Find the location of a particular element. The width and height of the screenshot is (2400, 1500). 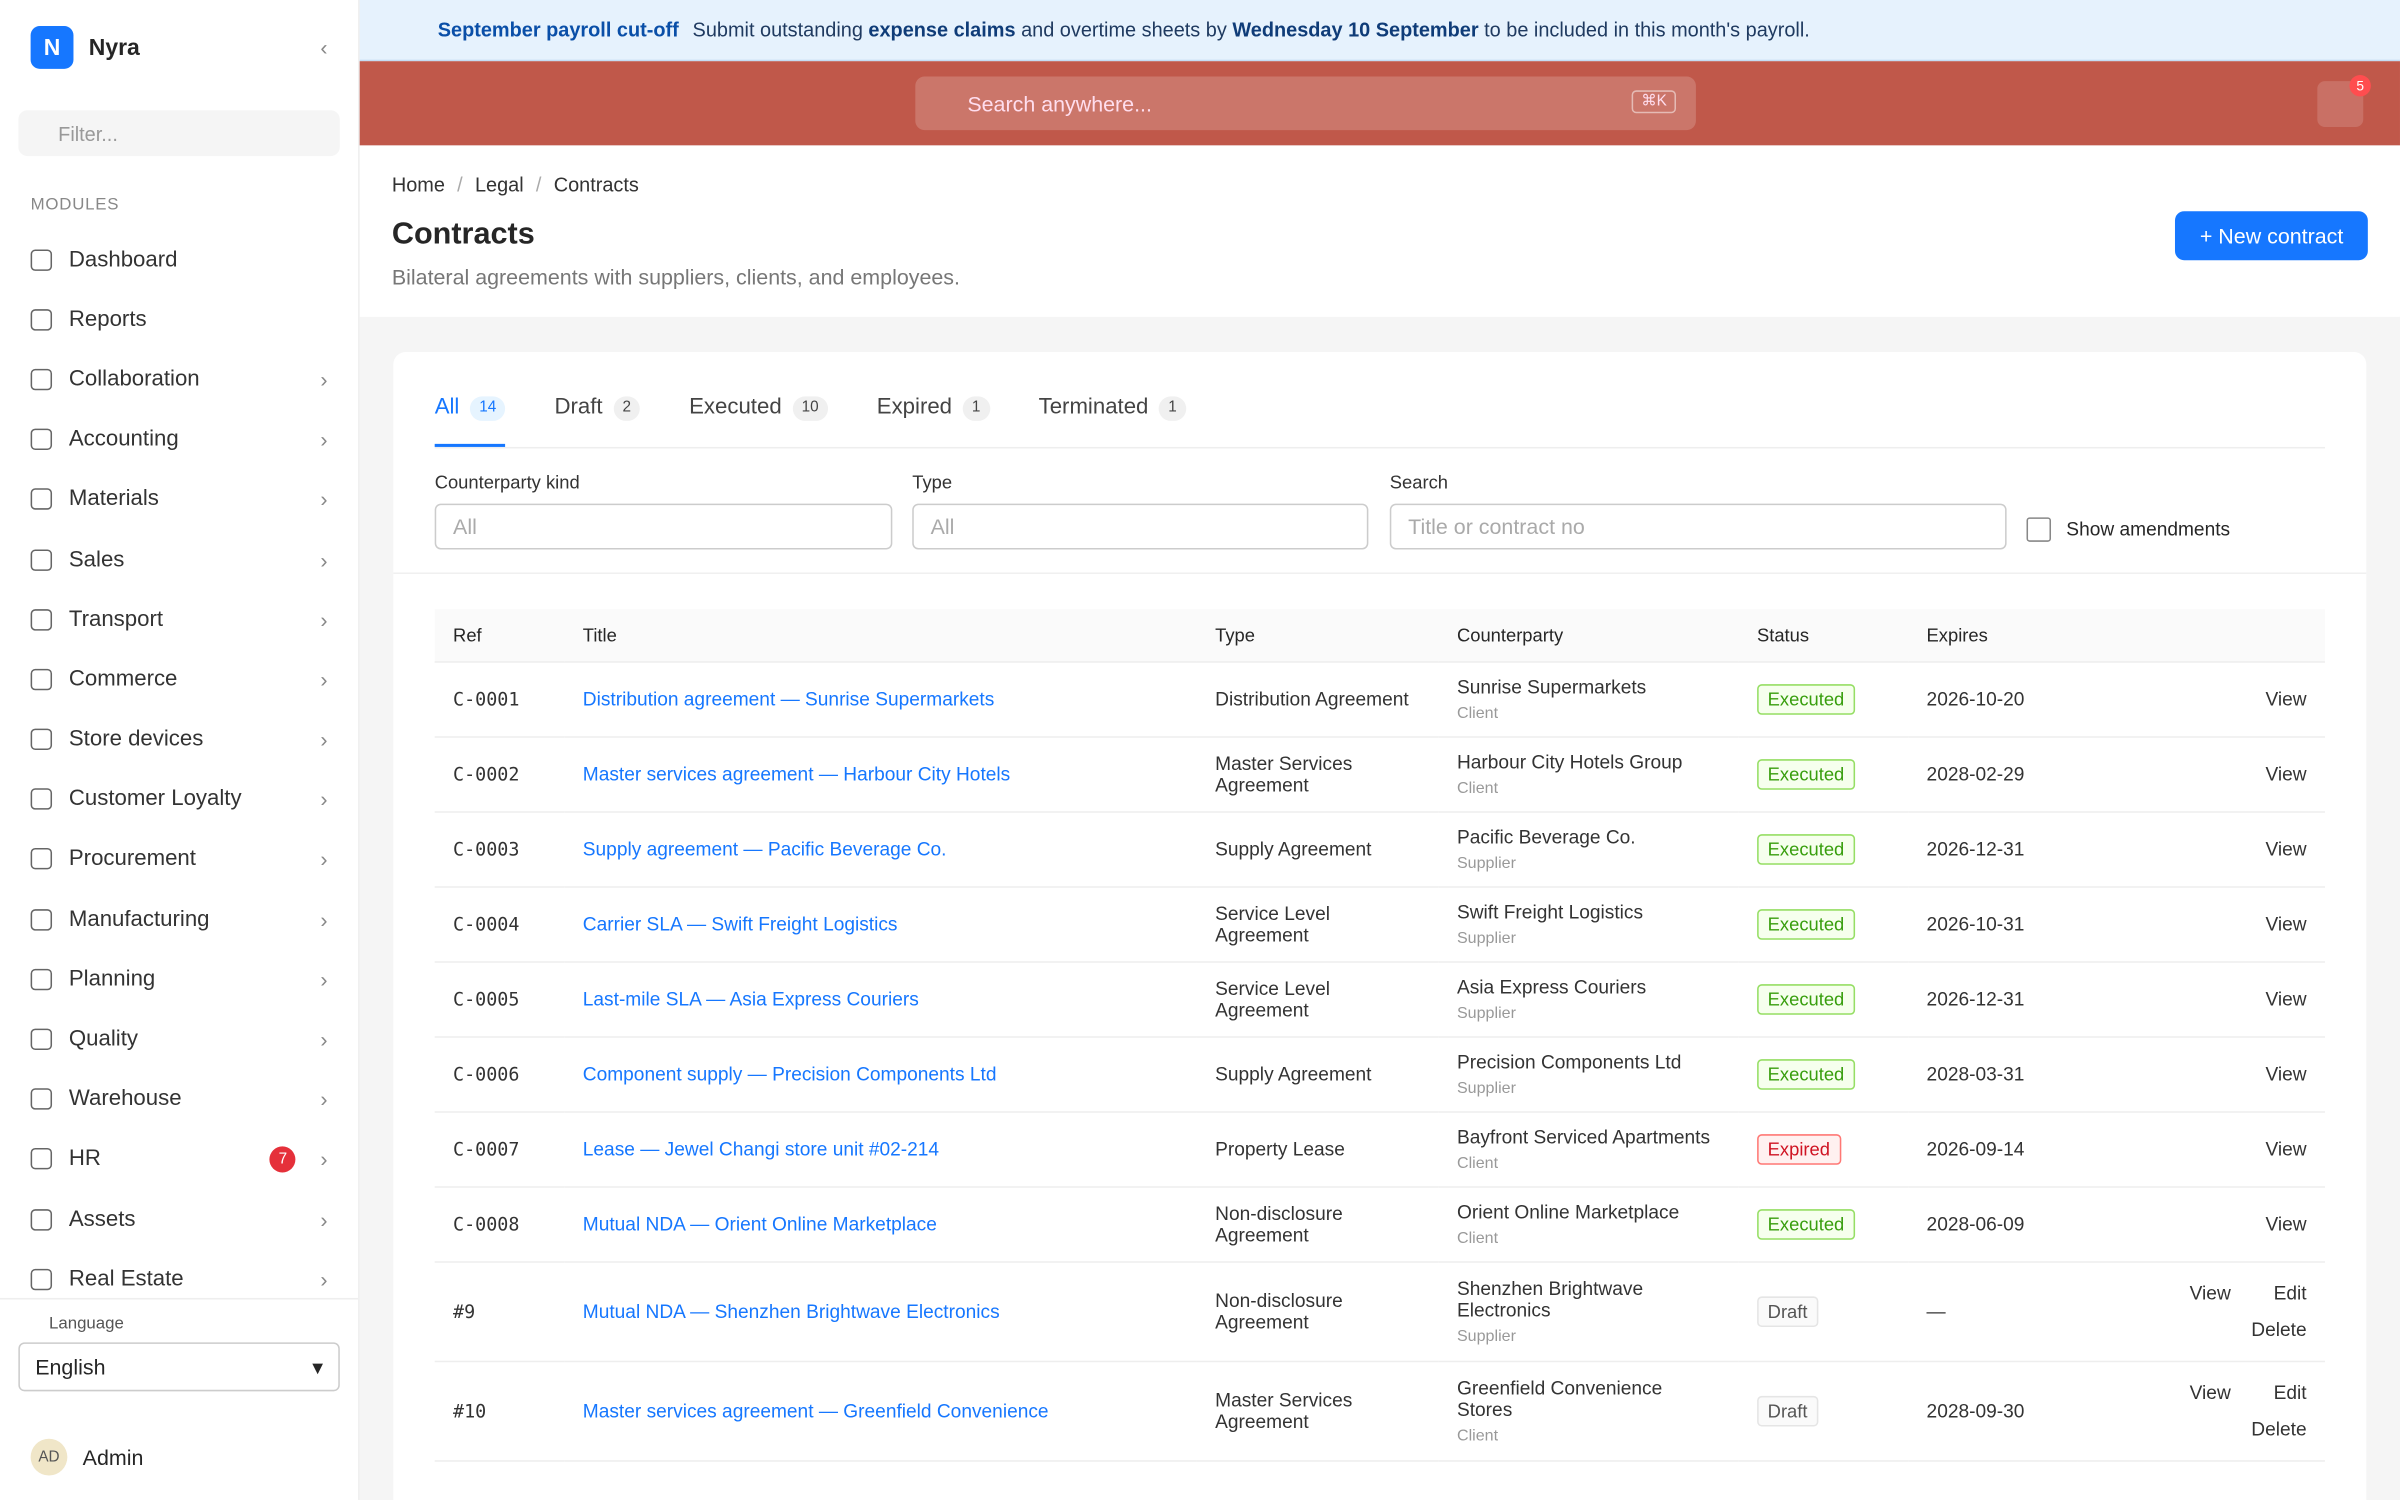

expires: 2026-09-14 is located at coordinates (1993, 1149).